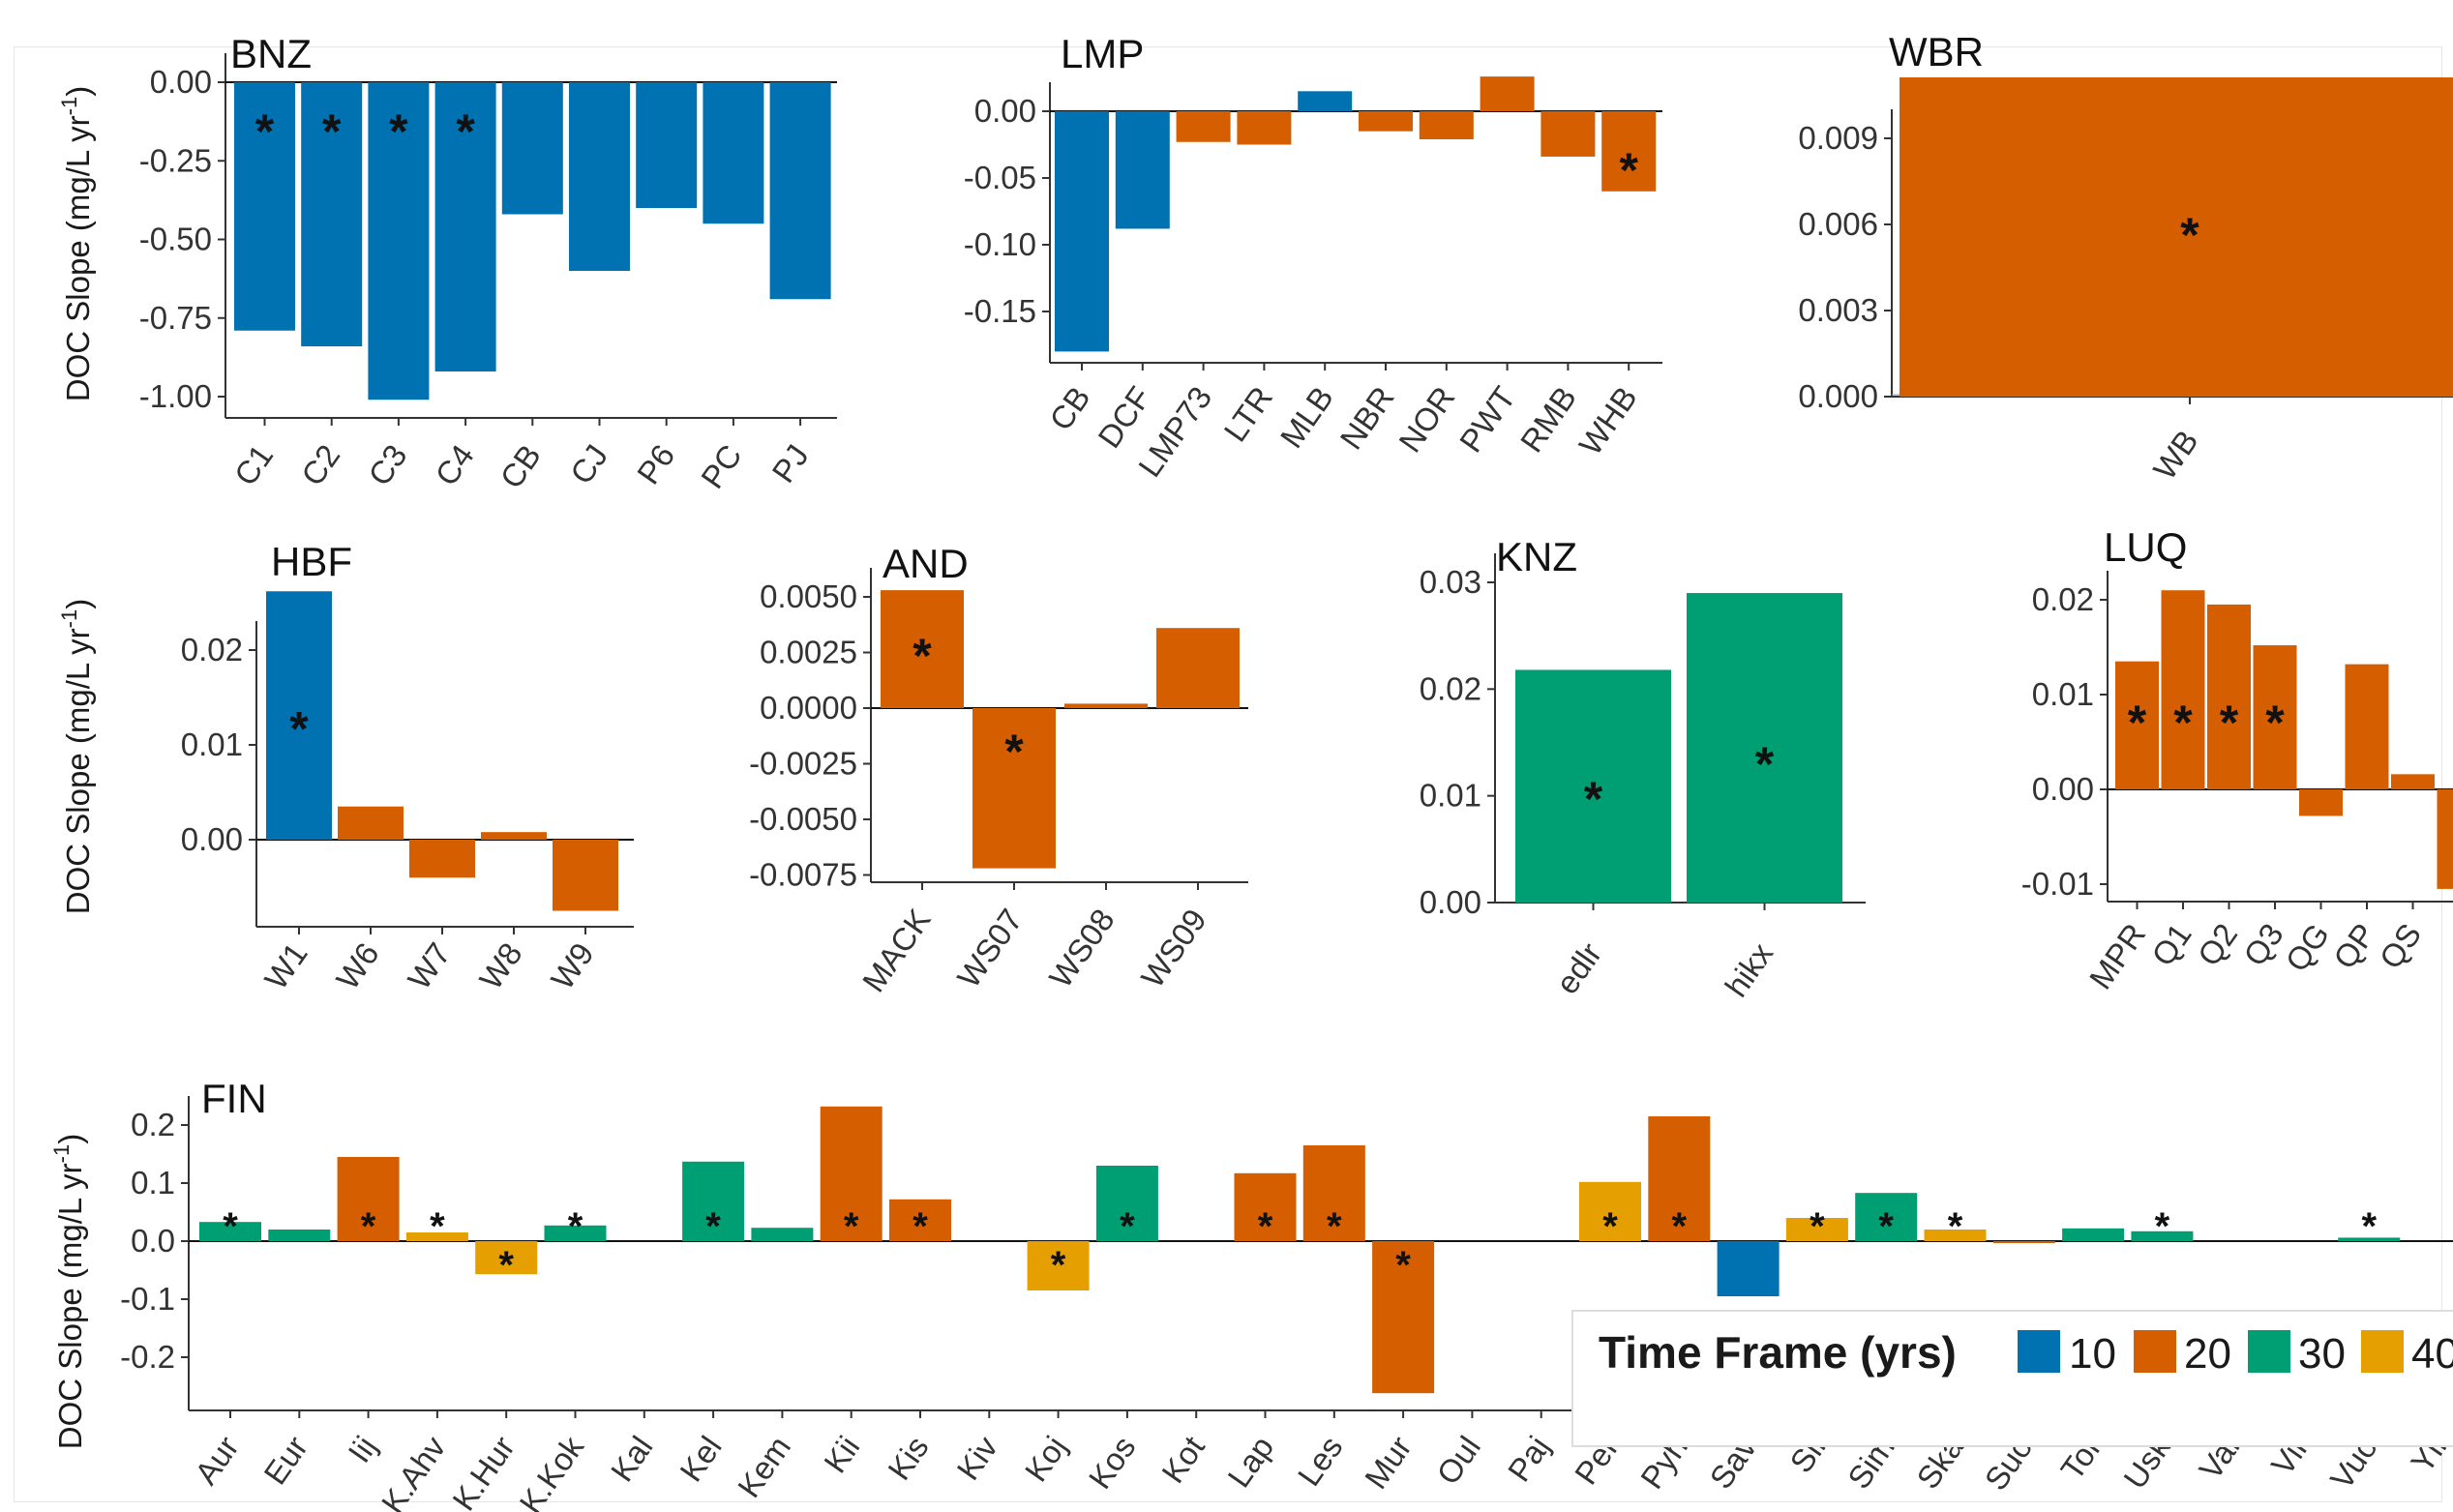 This screenshot has width=2453, height=1512. I want to click on bar-mur, so click(1403, 1318).